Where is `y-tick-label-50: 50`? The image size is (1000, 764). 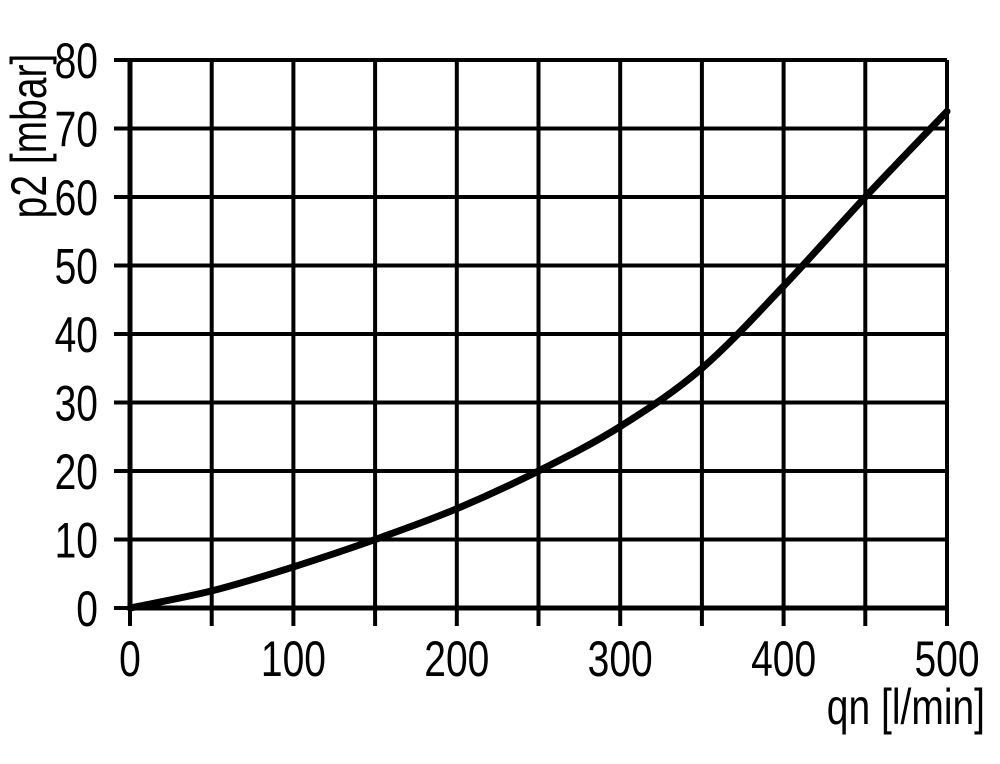 y-tick-label-50: 50 is located at coordinates (76, 266).